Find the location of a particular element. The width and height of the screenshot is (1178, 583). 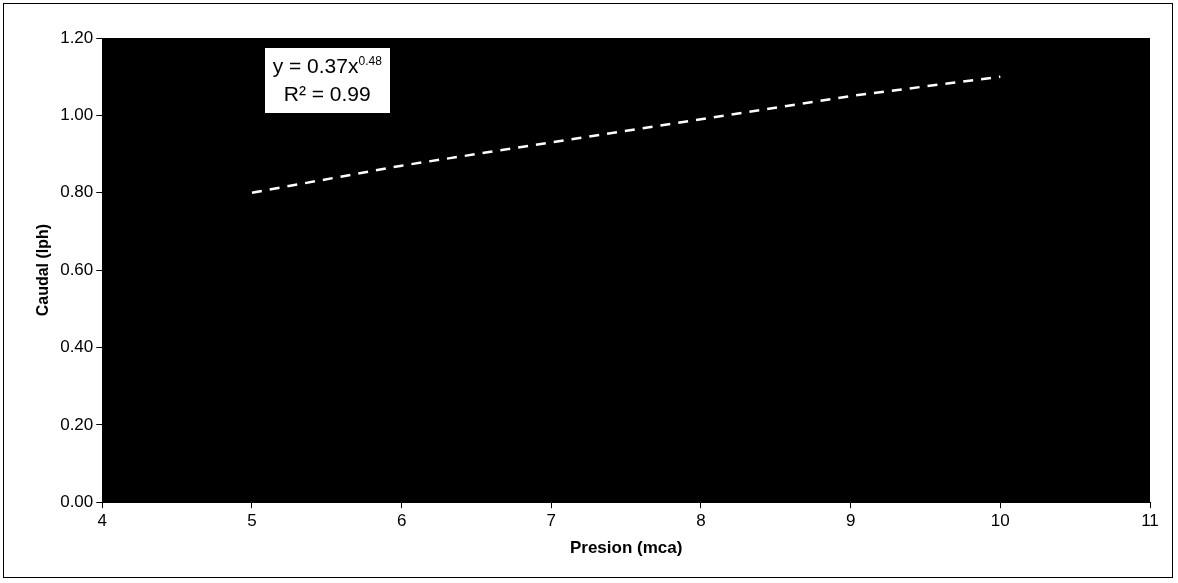

x-axis-title: Presion (mca) is located at coordinates (626, 548).